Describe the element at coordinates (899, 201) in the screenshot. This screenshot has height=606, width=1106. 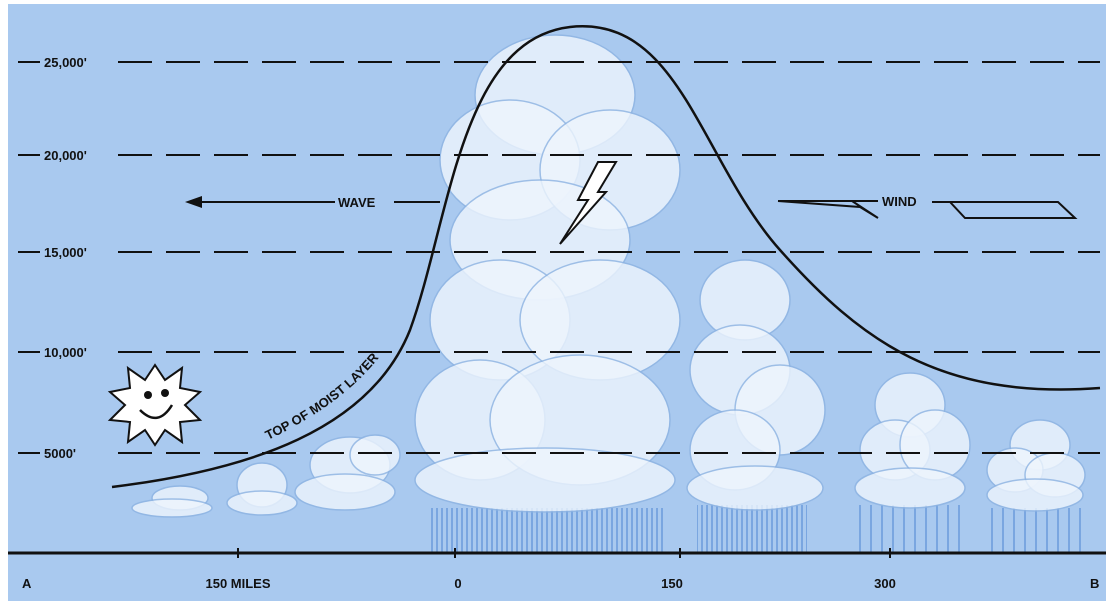
I see `wind-label: WIND` at that location.